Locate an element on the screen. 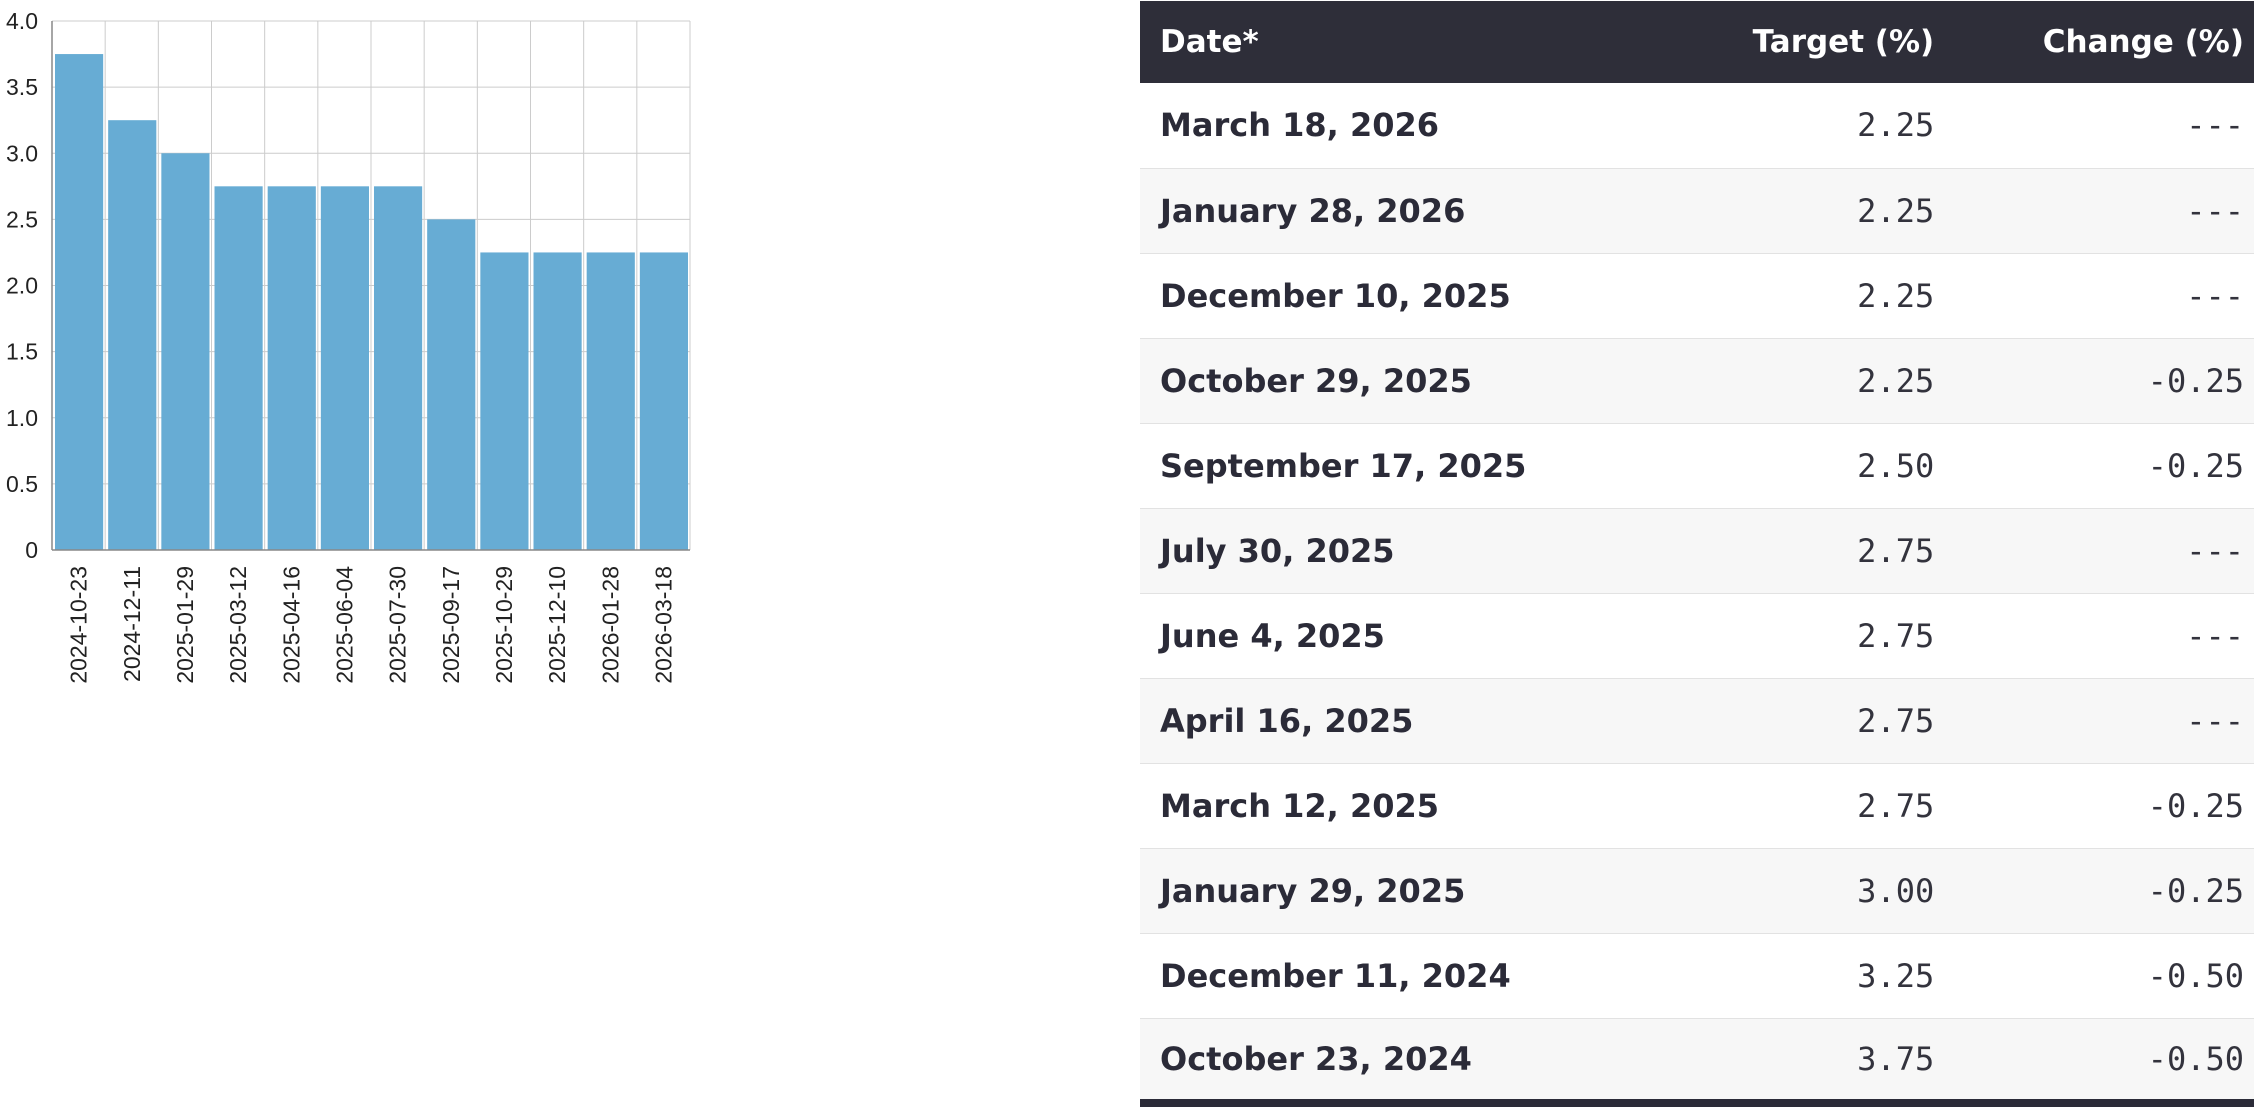 This screenshot has width=2254, height=1114. x-tick-label: 2025-07-30 is located at coordinates (398, 625).